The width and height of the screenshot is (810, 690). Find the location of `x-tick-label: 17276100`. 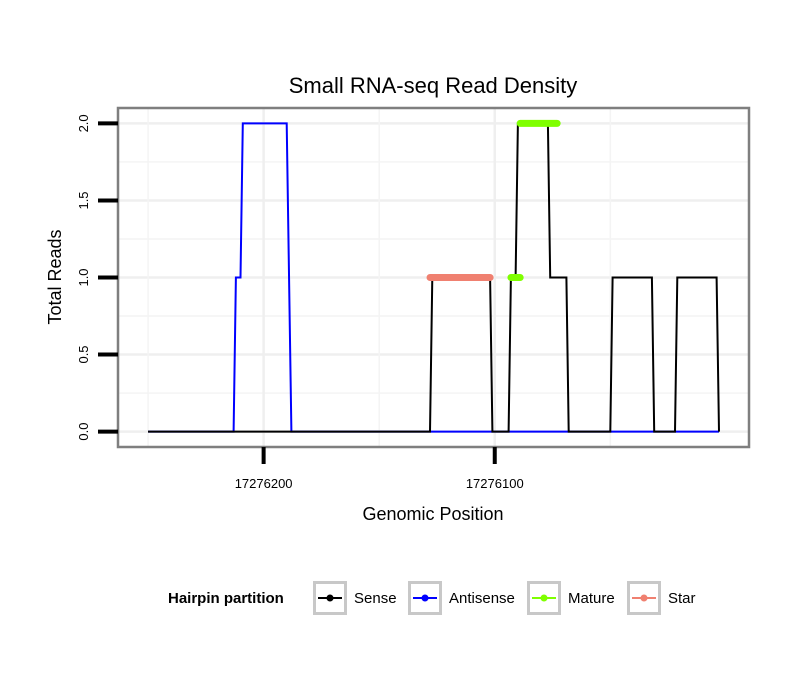

x-tick-label: 17276100 is located at coordinates (495, 483).